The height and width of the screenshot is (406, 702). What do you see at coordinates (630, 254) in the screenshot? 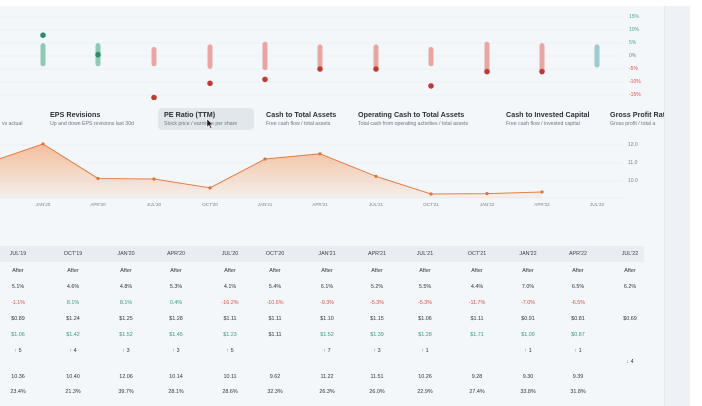
I see `column-header: JUL'22` at bounding box center [630, 254].